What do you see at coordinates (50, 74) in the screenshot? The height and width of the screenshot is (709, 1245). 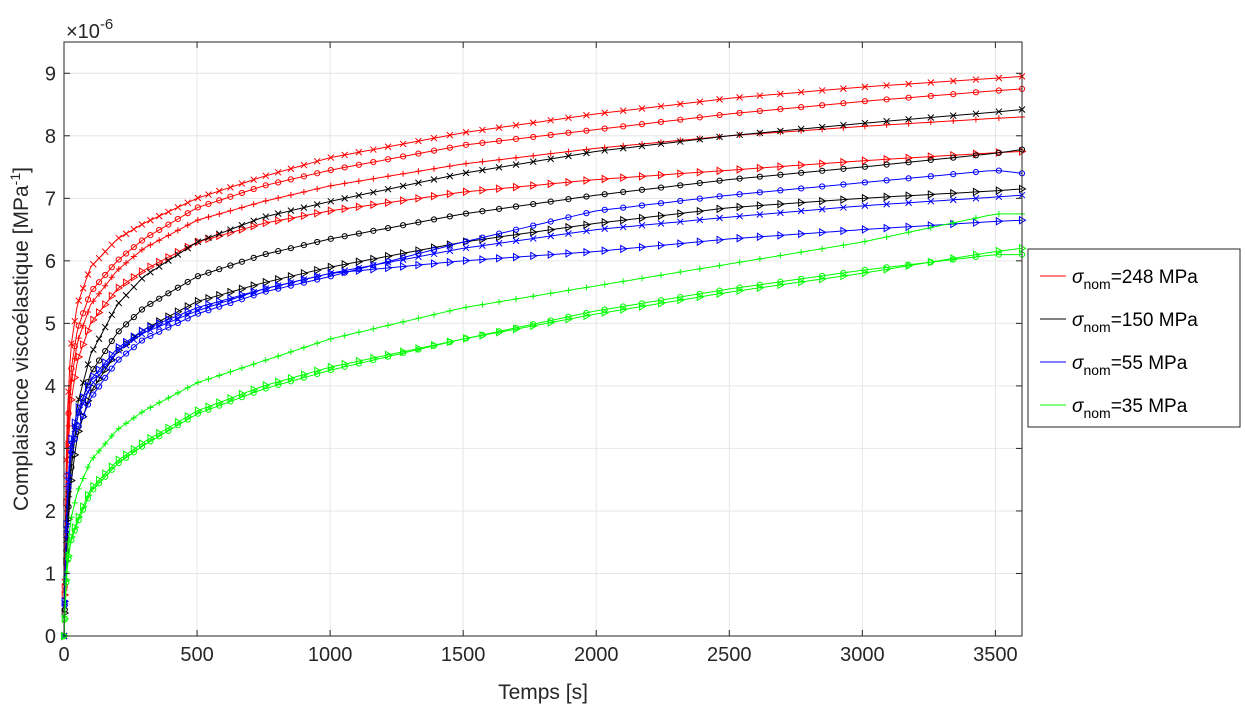 I see `y-tick-label: 9` at bounding box center [50, 74].